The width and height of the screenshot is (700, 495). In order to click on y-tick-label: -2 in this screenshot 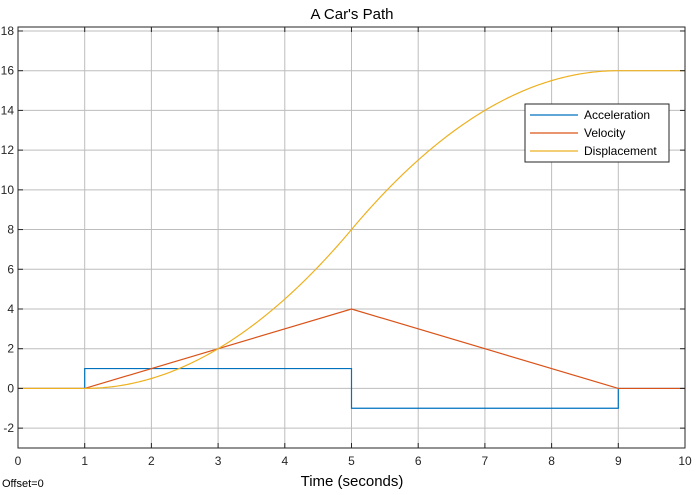, I will do `click(8, 428)`.